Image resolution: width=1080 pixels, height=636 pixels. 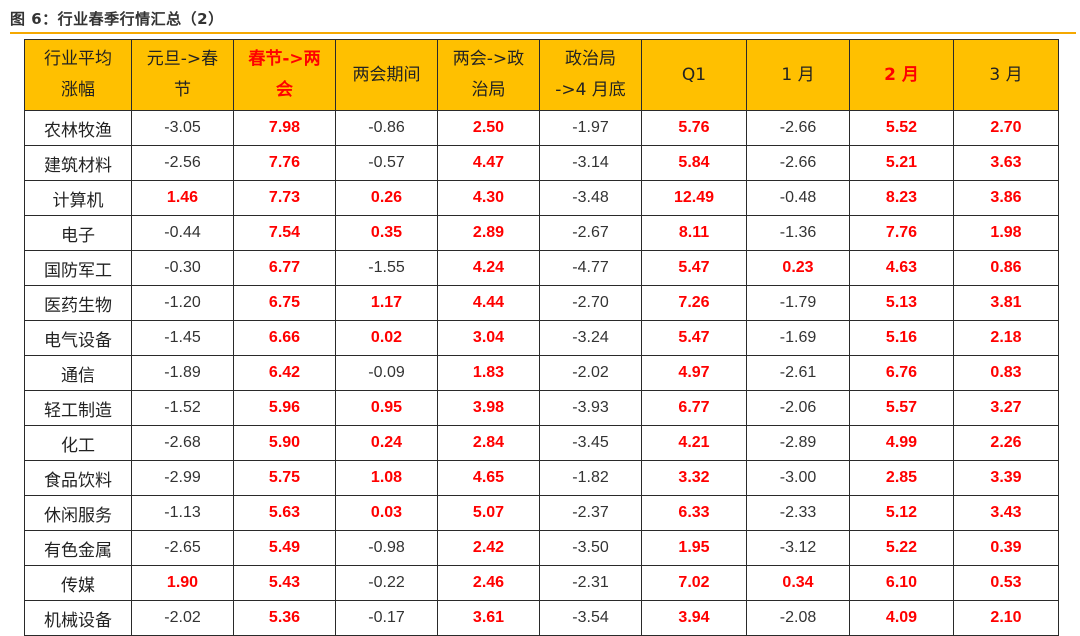 I want to click on value-cell: 0.39, so click(x=1006, y=548).